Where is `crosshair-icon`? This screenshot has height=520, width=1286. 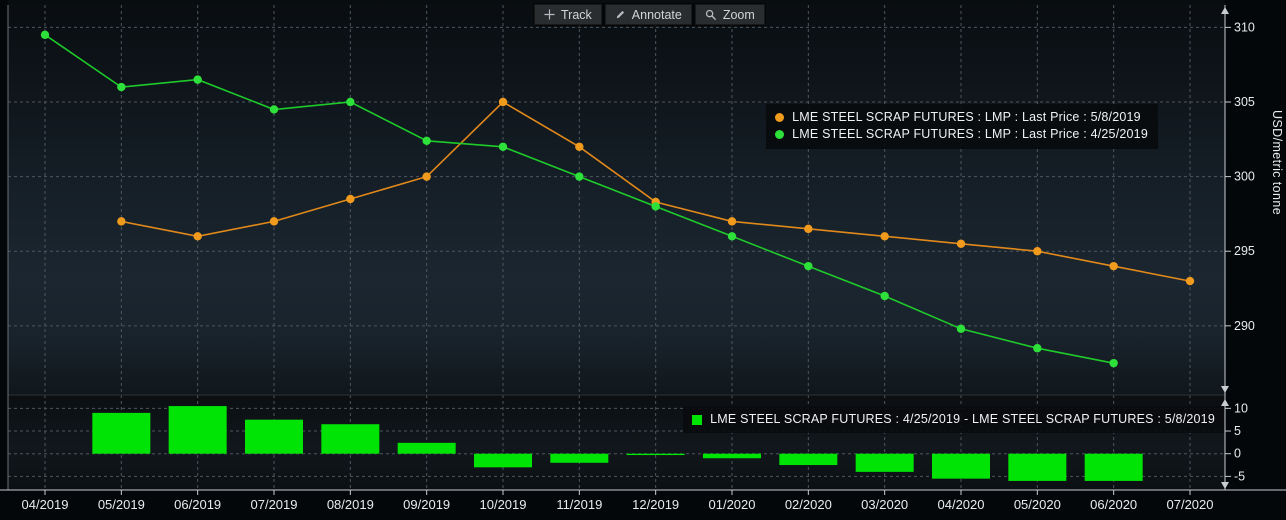
crosshair-icon is located at coordinates (549, 14).